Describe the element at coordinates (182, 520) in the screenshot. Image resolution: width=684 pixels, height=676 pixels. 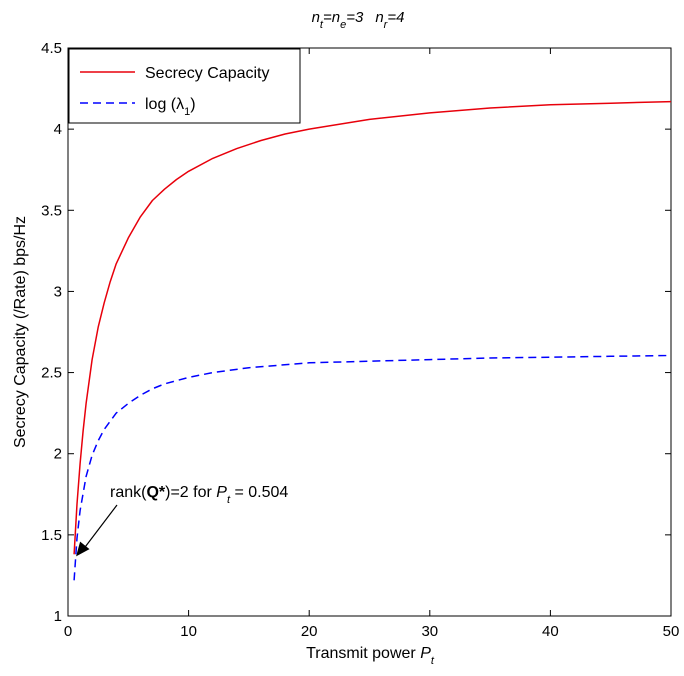
I see `annotation: rank(Q*)=2 for Pt = 0.504` at that location.